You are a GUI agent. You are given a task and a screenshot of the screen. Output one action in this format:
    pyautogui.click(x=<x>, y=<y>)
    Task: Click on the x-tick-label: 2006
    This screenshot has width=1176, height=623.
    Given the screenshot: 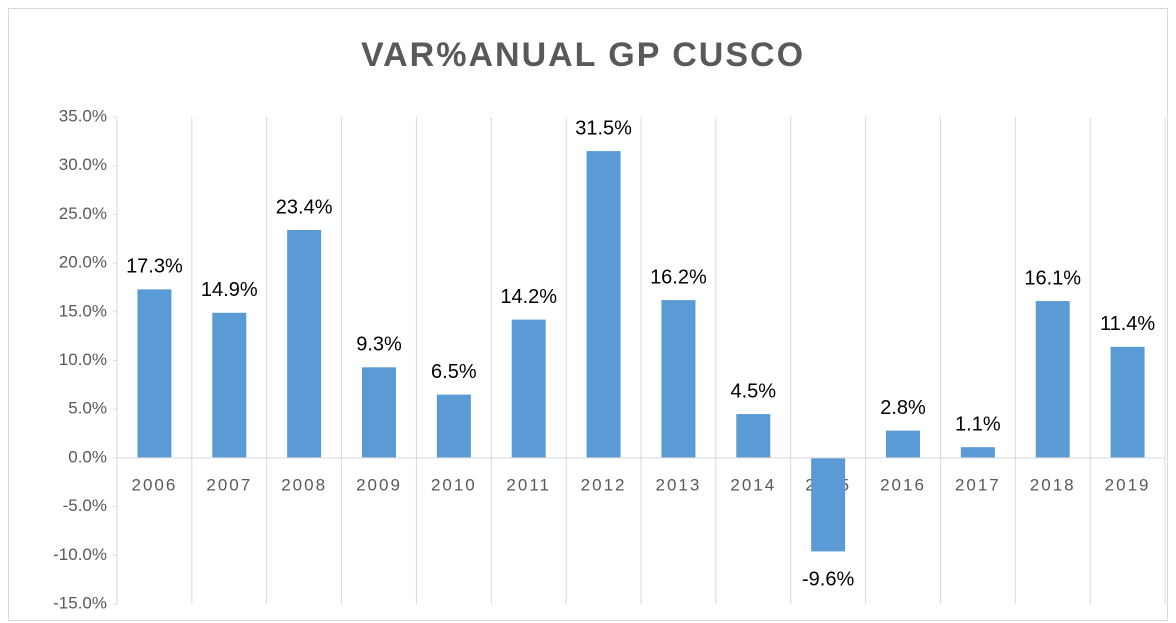 What is the action you would take?
    pyautogui.click(x=155, y=484)
    